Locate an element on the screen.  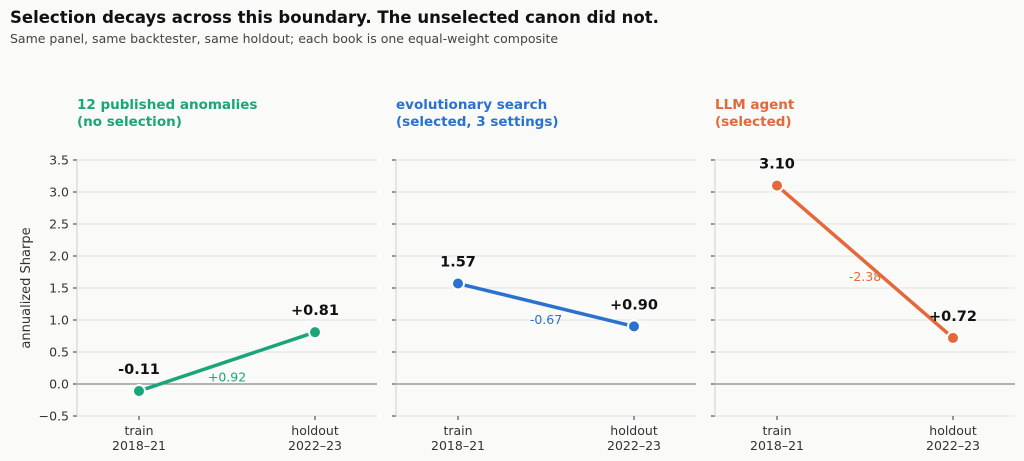
y-axis-label: annualized Sharpe is located at coordinates (26, 287).